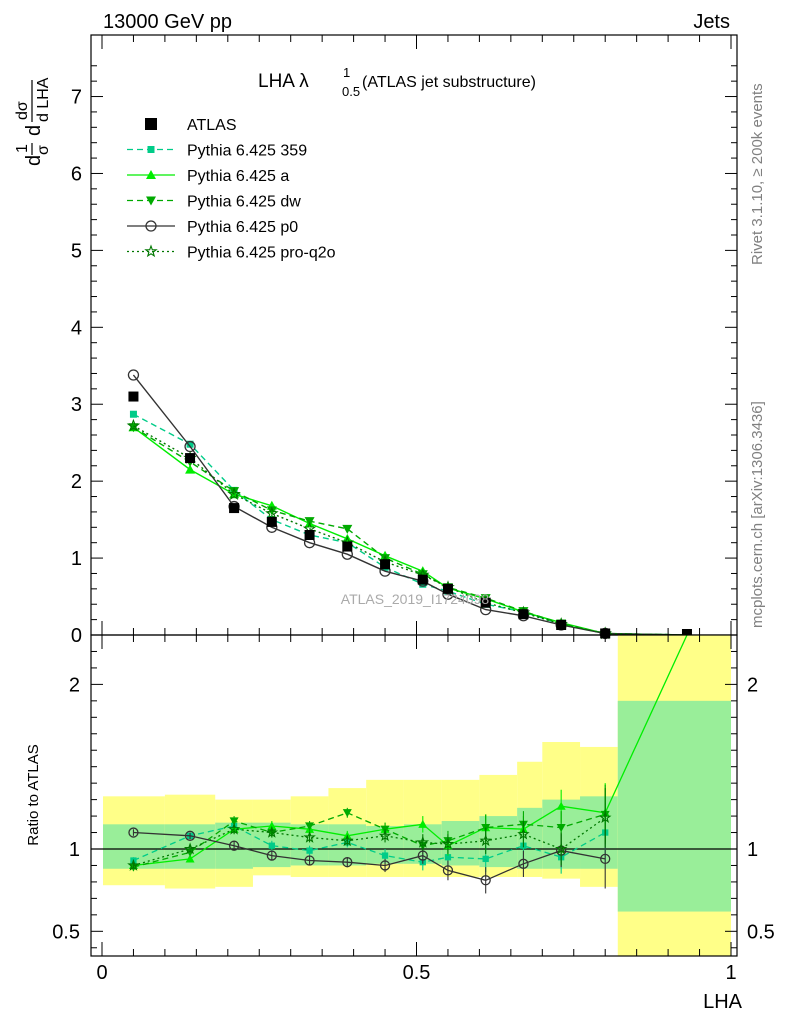 This screenshot has height=1024, width=786. I want to click on ratio-0-point-6-shape, so click(385, 855).